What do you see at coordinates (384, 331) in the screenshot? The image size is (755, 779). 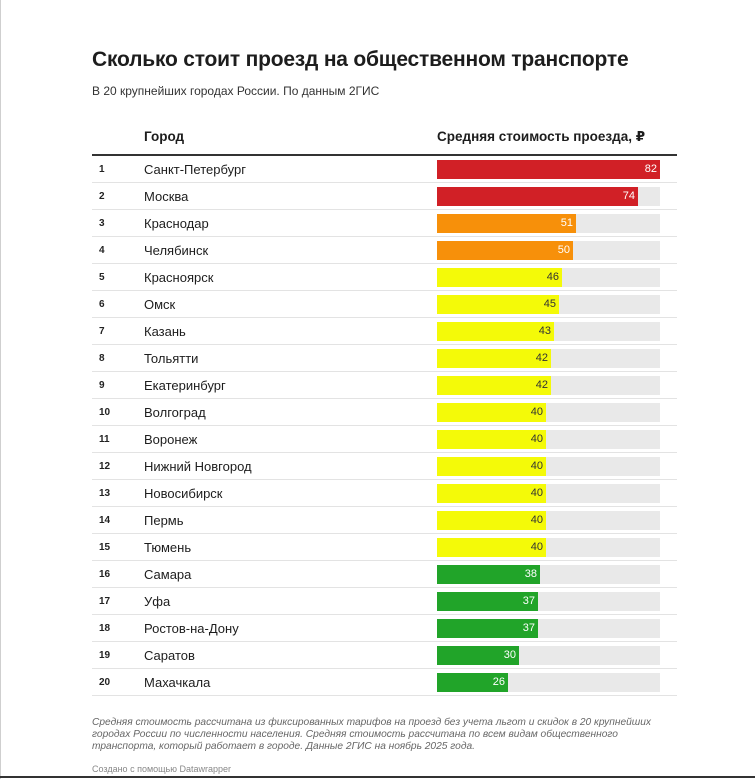 I see `table-row: 7 Казань 43` at bounding box center [384, 331].